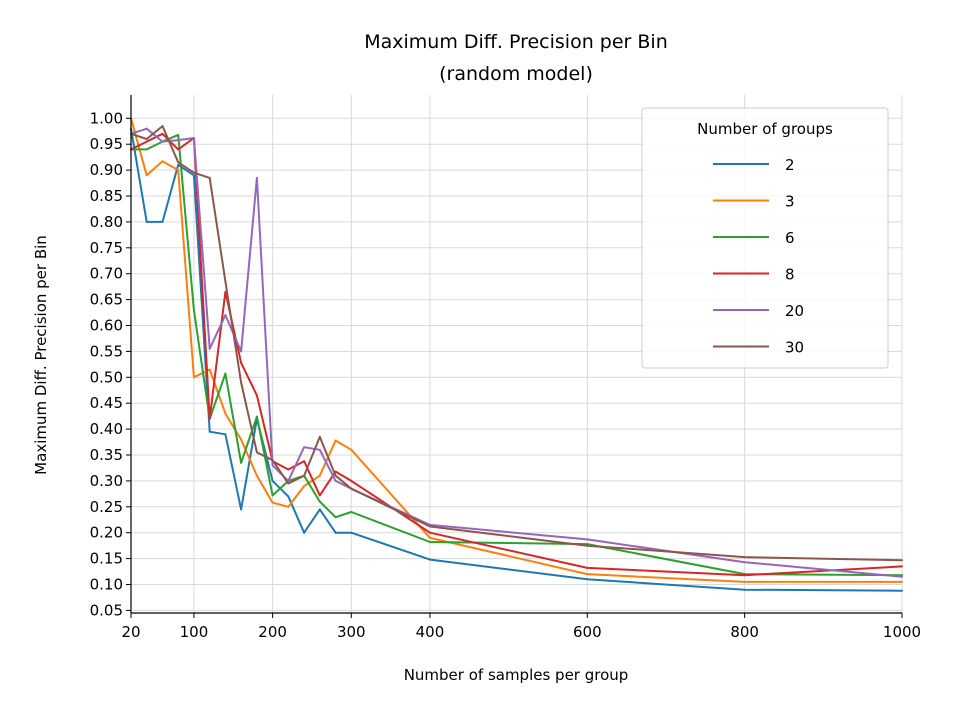 Image resolution: width=960 pixels, height=720 pixels. Describe the element at coordinates (106, 326) in the screenshot. I see `y-tick-label: 0.60` at that location.